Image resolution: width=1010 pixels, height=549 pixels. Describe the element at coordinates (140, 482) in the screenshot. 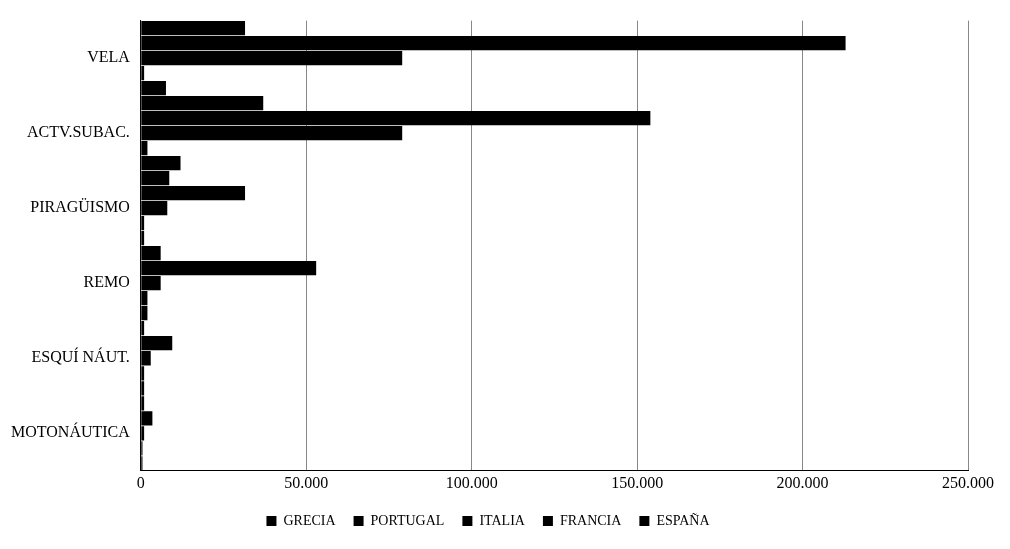

I see `x-tick-label: 0` at that location.